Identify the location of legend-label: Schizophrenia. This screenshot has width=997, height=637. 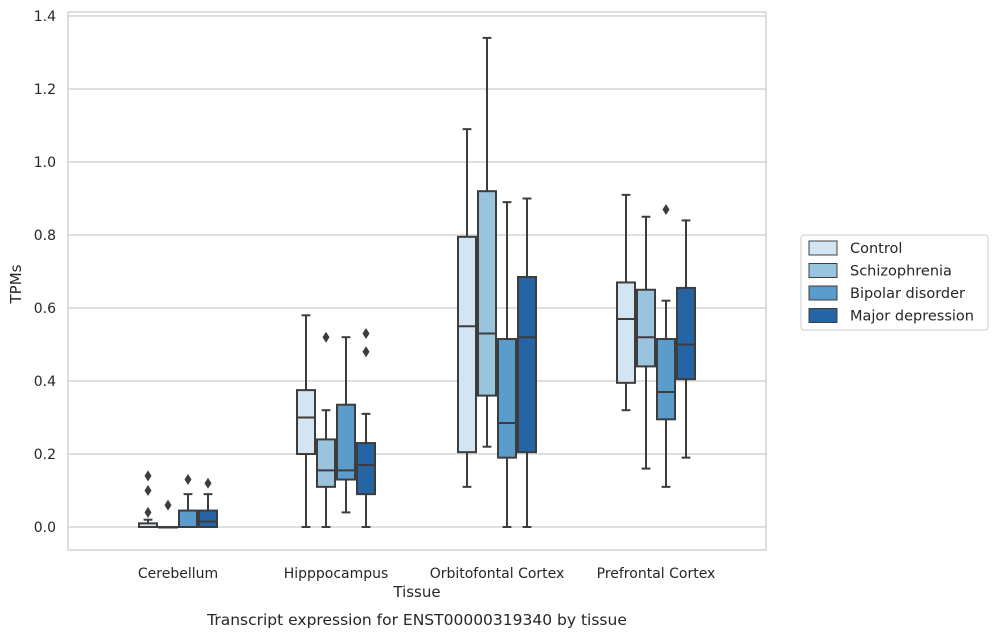
(901, 272).